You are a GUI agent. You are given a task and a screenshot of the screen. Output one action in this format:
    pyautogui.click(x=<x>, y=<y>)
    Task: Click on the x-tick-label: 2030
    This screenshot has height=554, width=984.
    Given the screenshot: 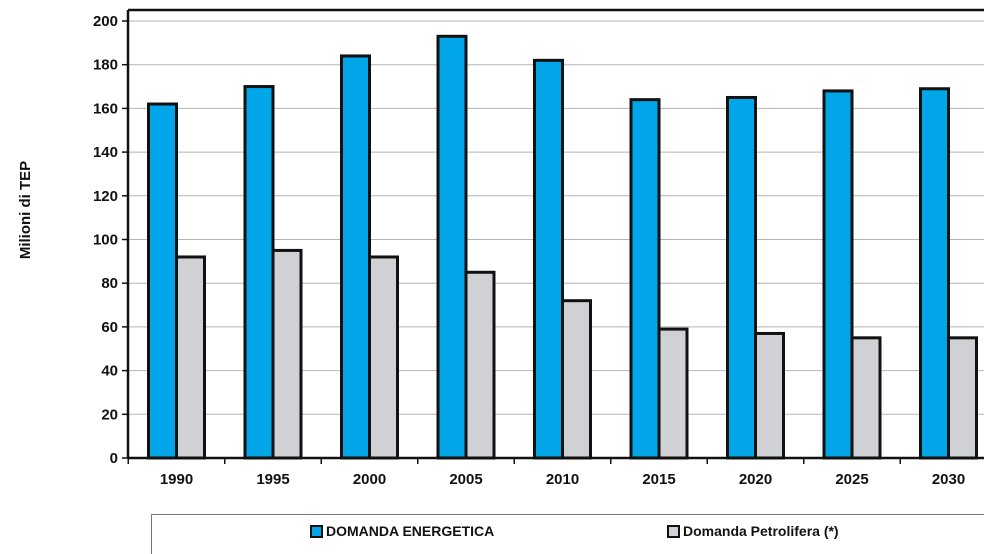 What is the action you would take?
    pyautogui.click(x=948, y=479)
    